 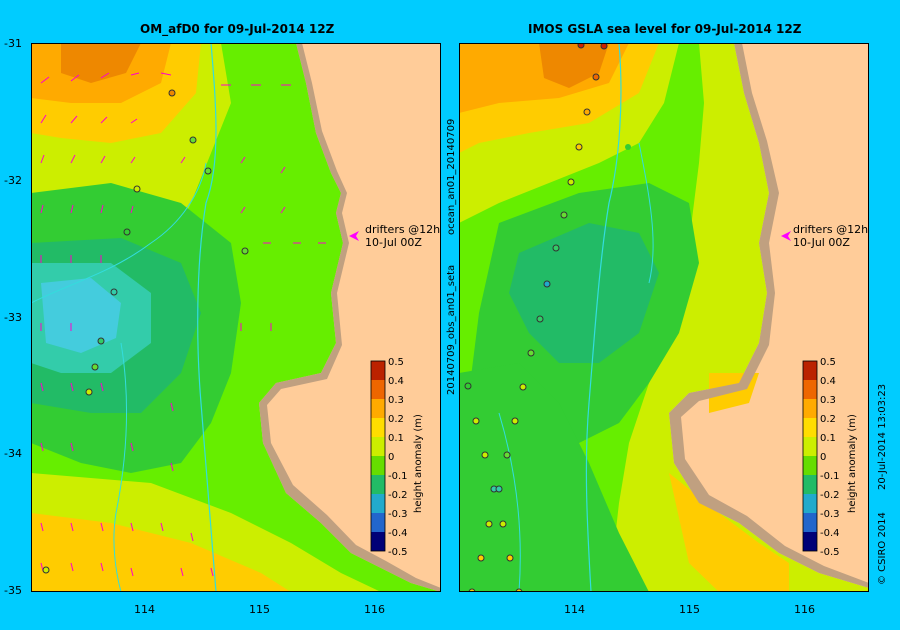 What do you see at coordinates (374, 609) in the screenshot?
I see `left-x-tick-2: 116` at bounding box center [374, 609].